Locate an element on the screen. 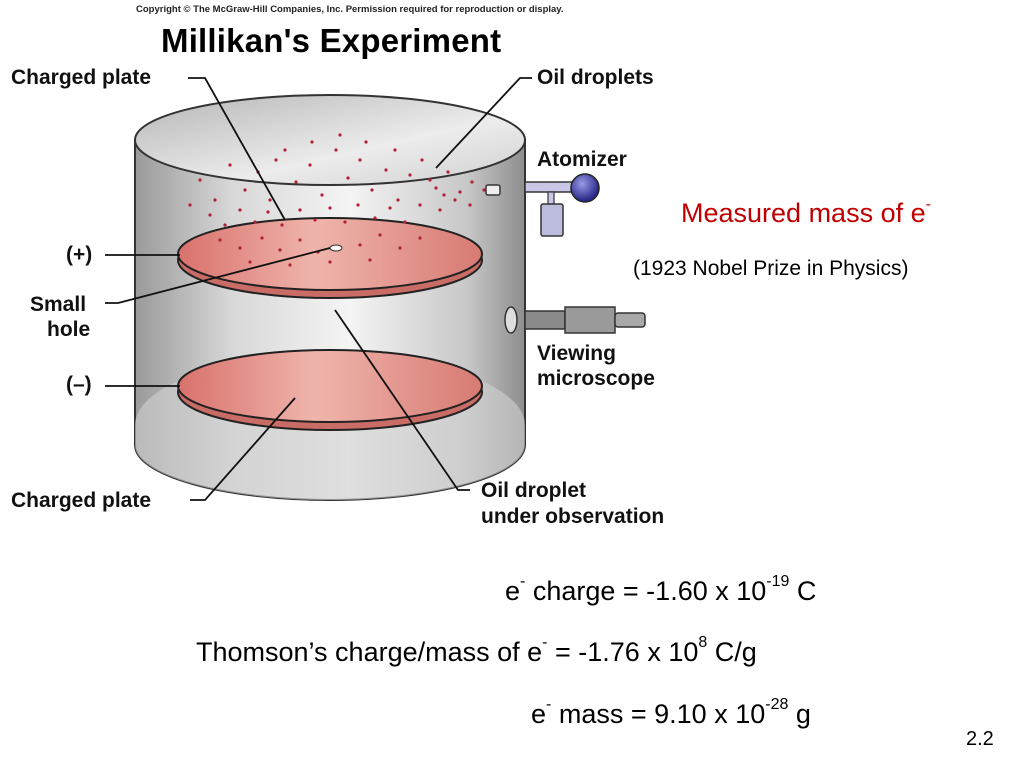 The image size is (1024, 768). measured-mass-text: Measured mass of e is located at coordinates (803, 213).